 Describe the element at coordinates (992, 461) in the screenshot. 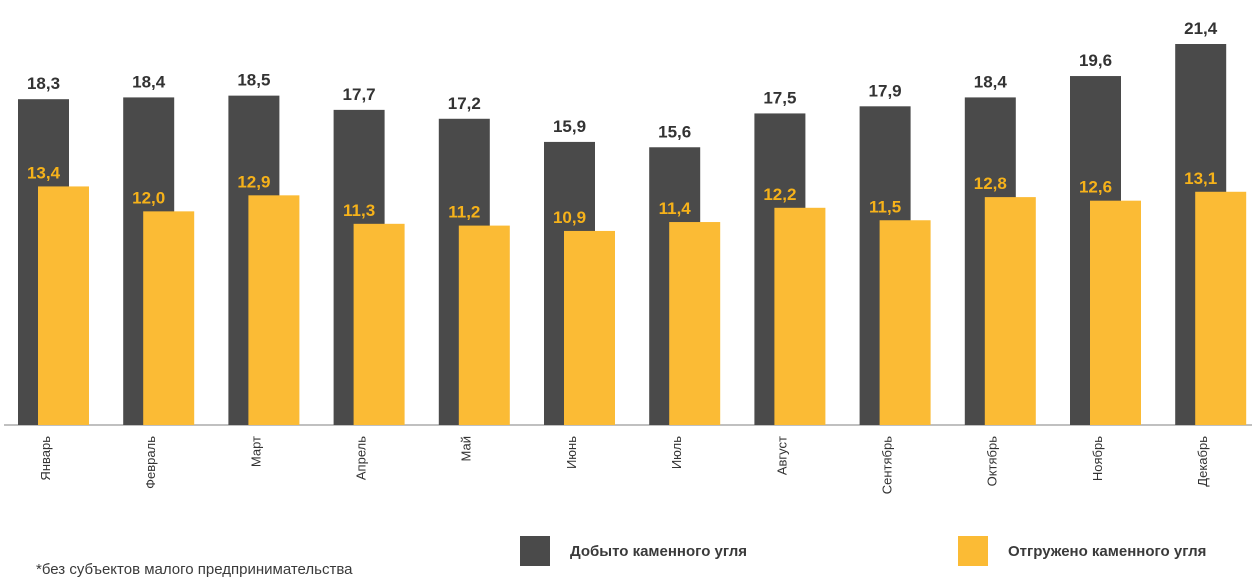

I see `x-tick-label: Октябрь` at that location.